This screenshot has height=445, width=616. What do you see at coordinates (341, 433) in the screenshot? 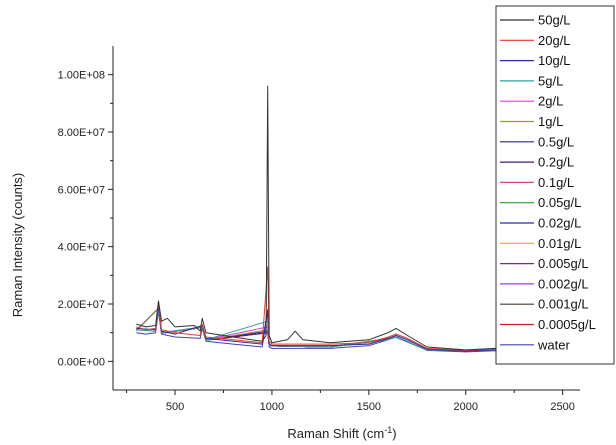
I see `x-axis-title: Raman Shift (cm-1)` at bounding box center [341, 433].